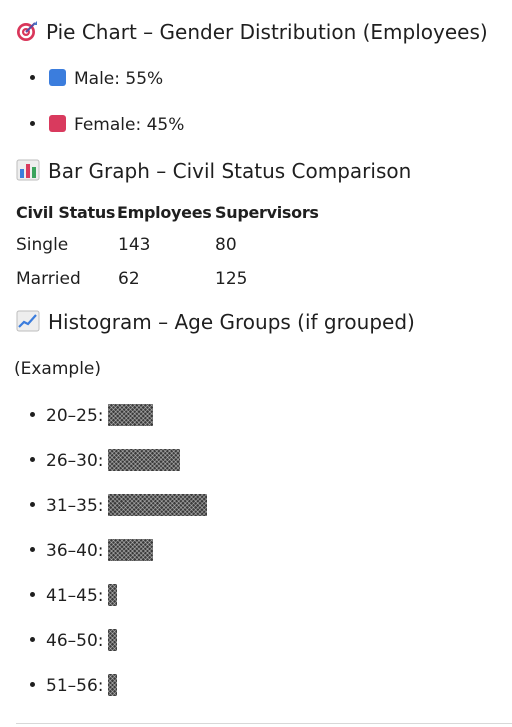 The height and width of the screenshot is (727, 512). What do you see at coordinates (28, 173) in the screenshot?
I see `bar-chart-icon` at bounding box center [28, 173].